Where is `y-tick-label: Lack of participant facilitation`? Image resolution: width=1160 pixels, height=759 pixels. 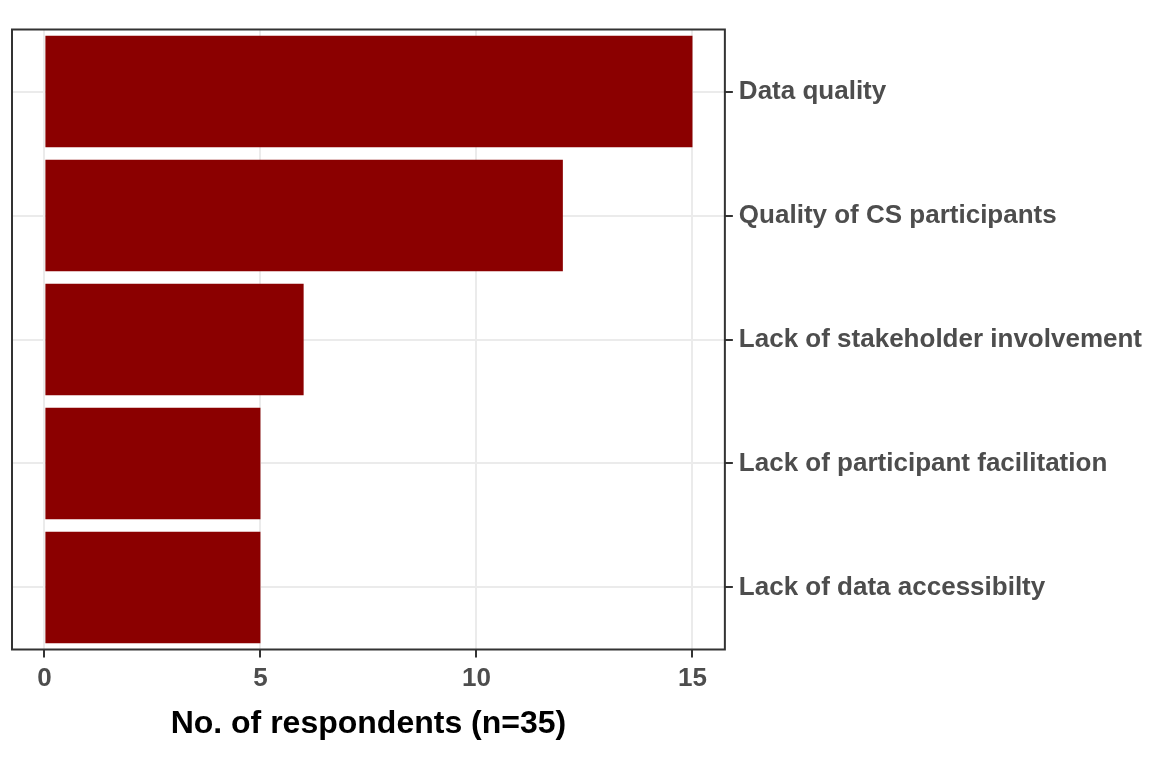 y-tick-label: Lack of participant facilitation is located at coordinates (923, 461).